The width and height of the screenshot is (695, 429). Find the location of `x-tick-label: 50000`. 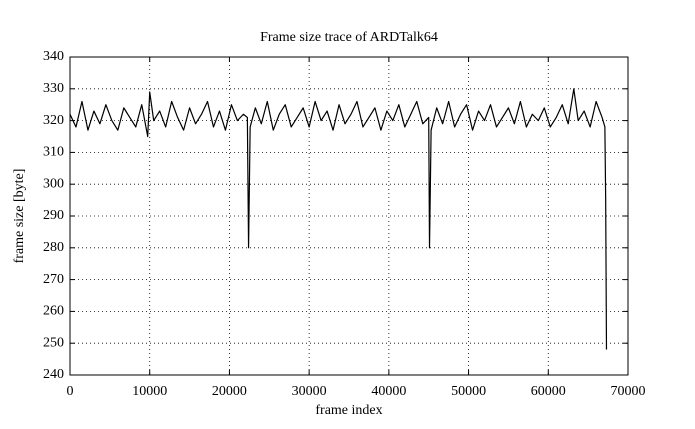

x-tick-label: 50000 is located at coordinates (468, 391).